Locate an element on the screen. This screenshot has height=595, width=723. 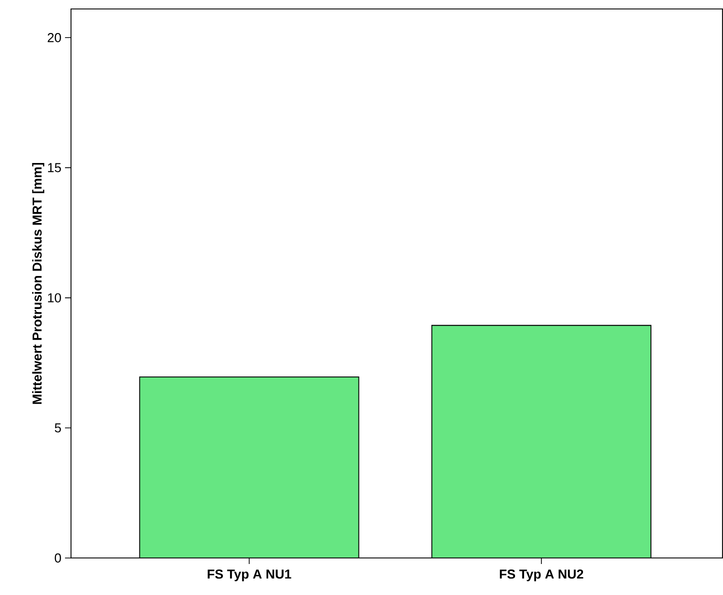
y-tick-label: 0 is located at coordinates (57, 558).